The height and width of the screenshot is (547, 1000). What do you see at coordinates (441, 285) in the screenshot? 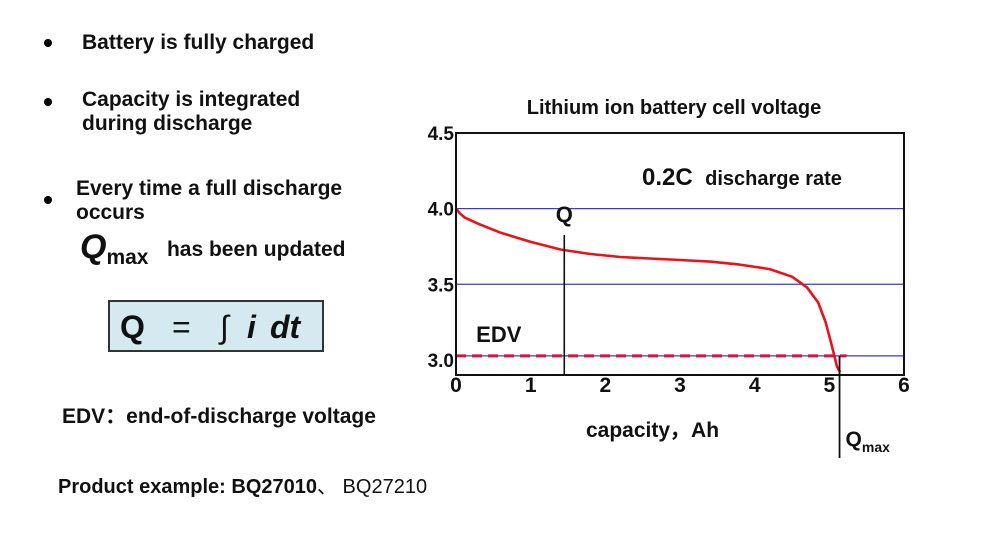
I see `y-tick-label: 3.5` at bounding box center [441, 285].